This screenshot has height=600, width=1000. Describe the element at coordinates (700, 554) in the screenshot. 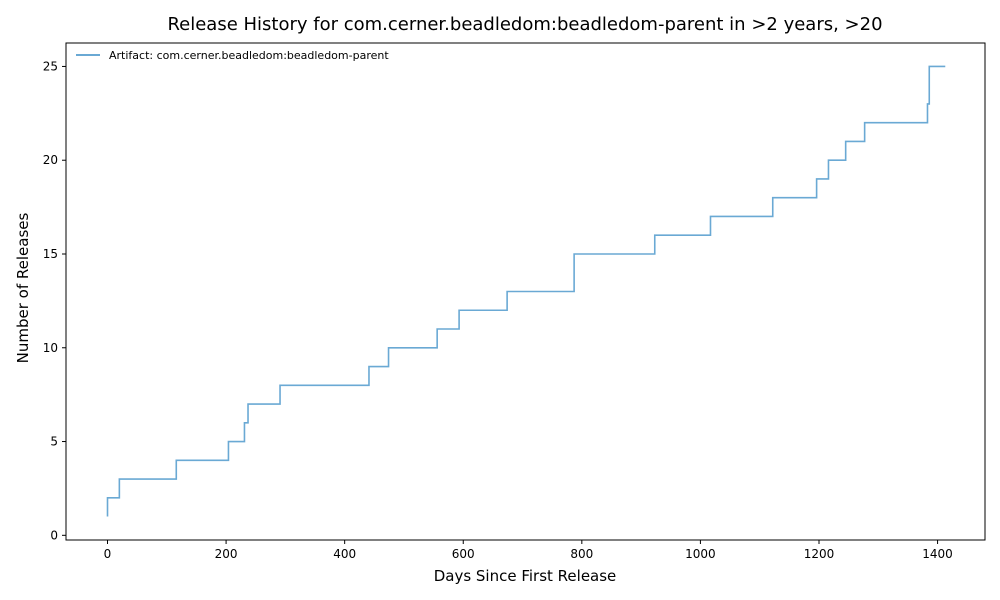

I see `x-tick-label: 1000` at that location.